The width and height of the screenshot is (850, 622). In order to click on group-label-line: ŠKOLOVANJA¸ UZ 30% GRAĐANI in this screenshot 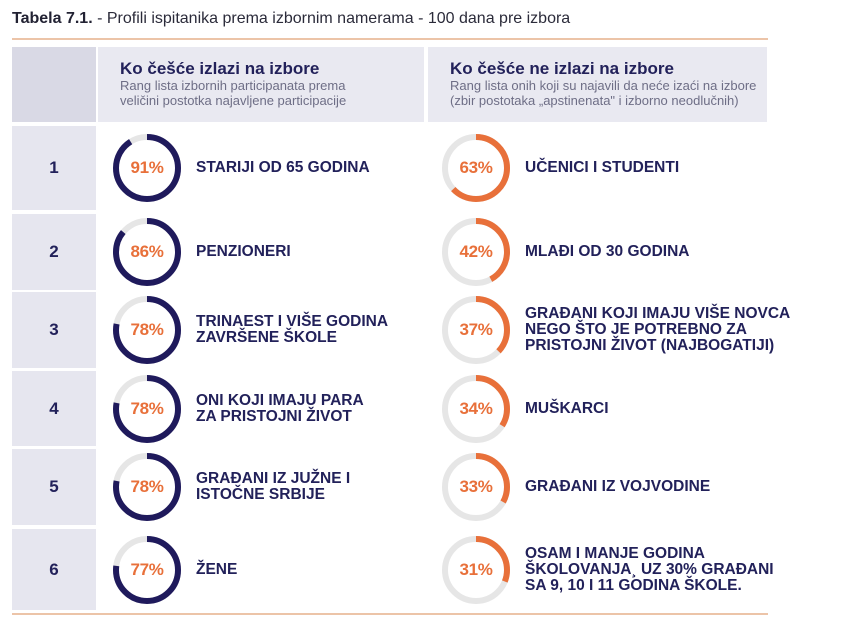, I will do `click(649, 569)`.